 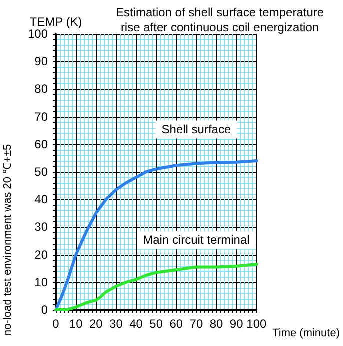 What do you see at coordinates (237, 324) in the screenshot?
I see `x-tick-label: 90` at bounding box center [237, 324].